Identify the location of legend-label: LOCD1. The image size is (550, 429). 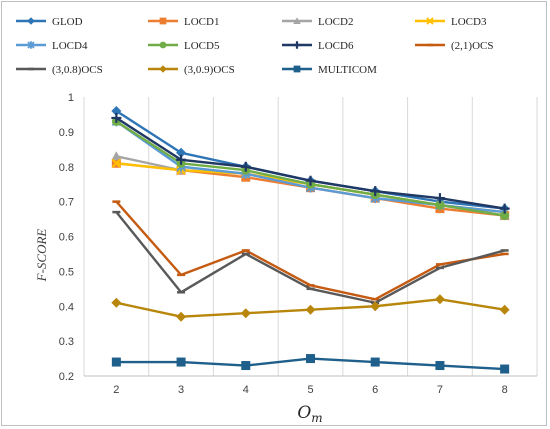
(201, 22).